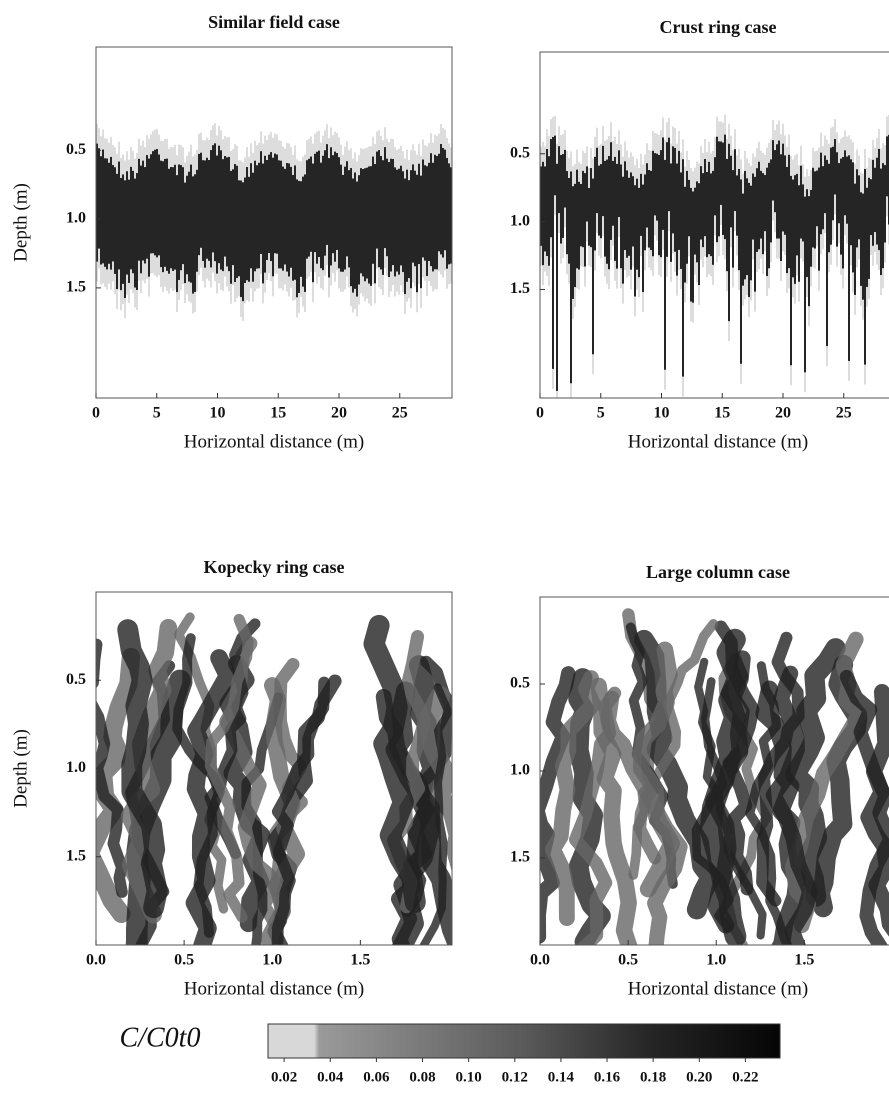  What do you see at coordinates (844, 413) in the screenshot?
I see `x-tick-label: 25` at bounding box center [844, 413].